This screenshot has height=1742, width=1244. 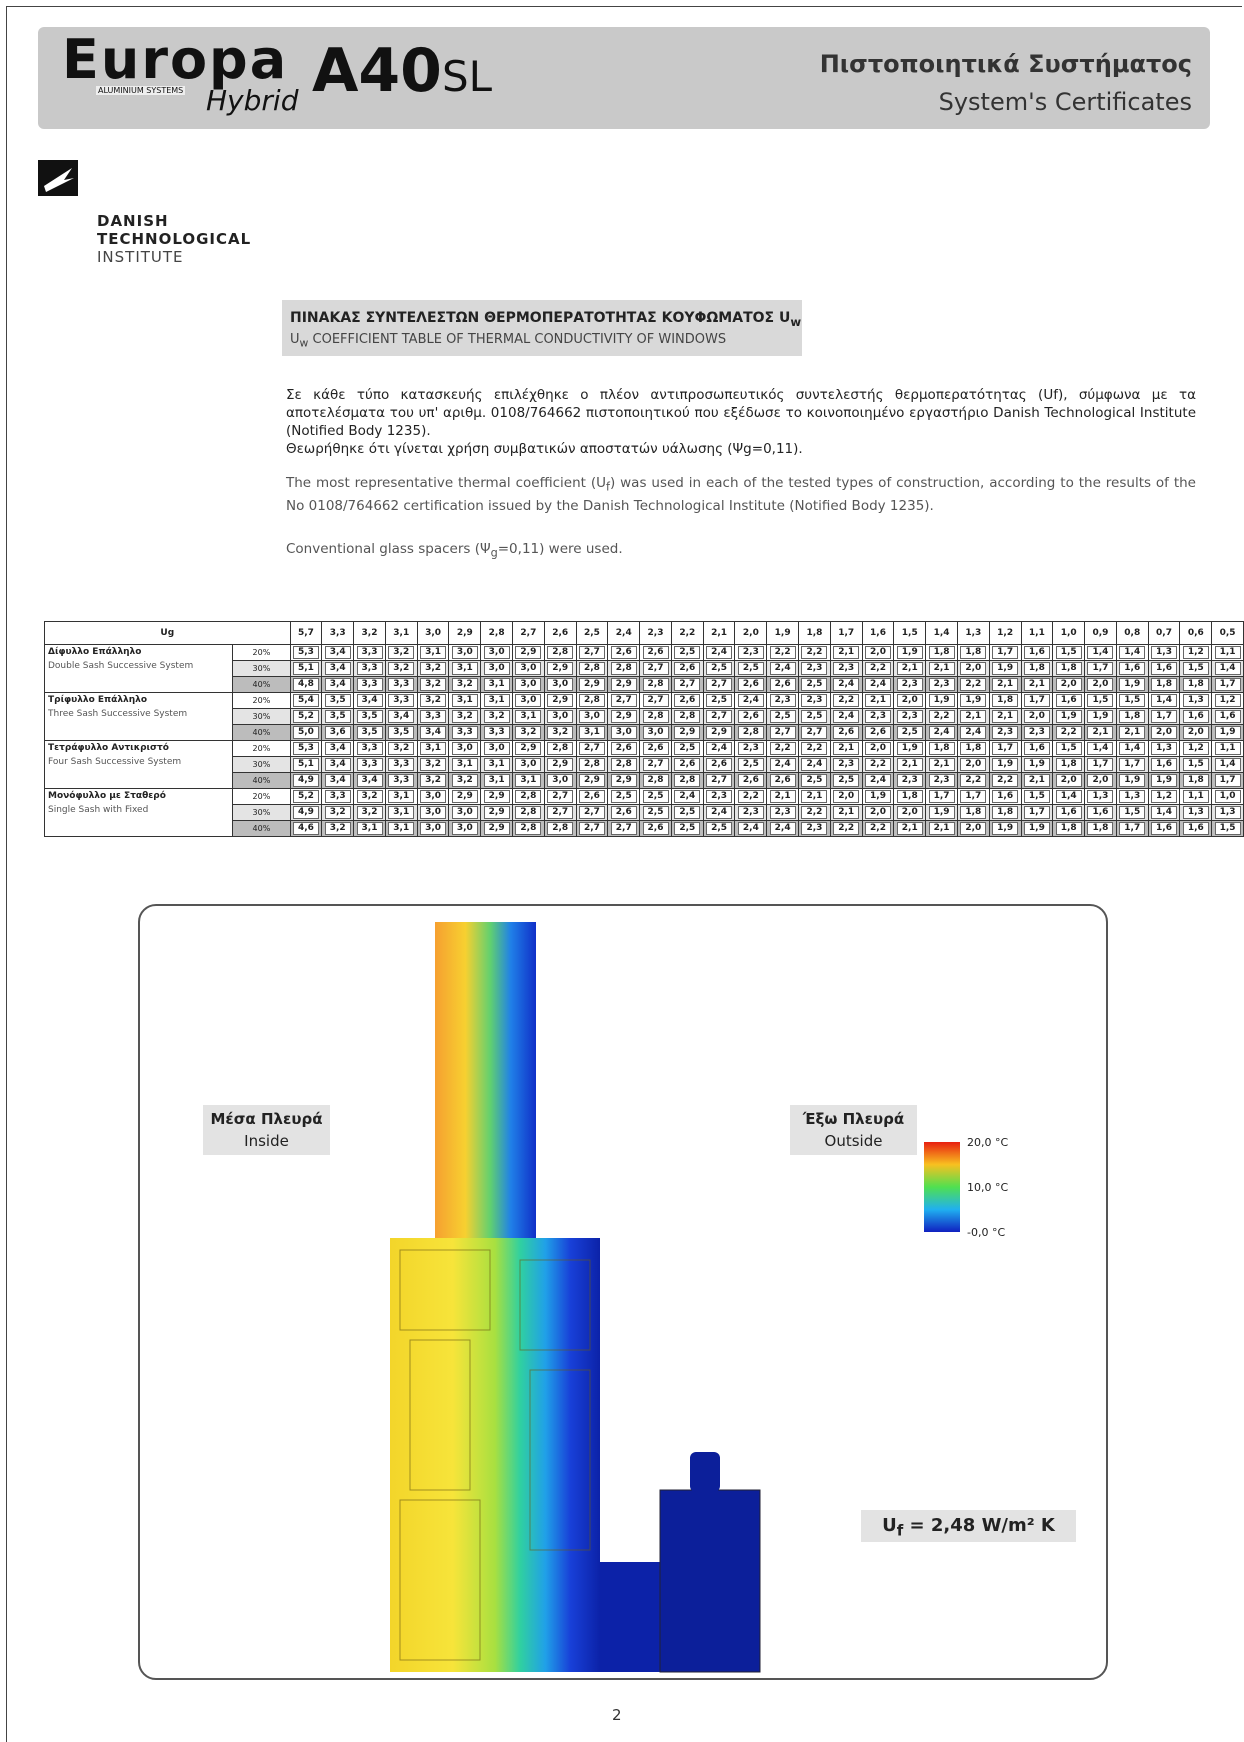 I want to click on outside-label: Έξω Πλευρά Outside, so click(x=853, y=1130).